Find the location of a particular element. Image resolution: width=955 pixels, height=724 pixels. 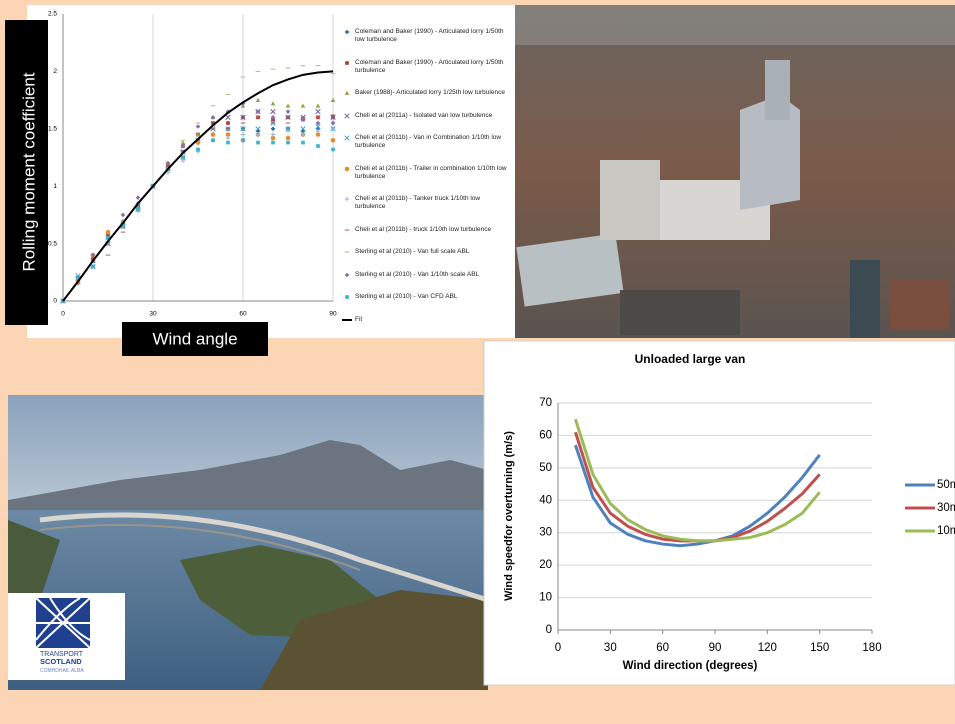

x-tick-label: 120 is located at coordinates (767, 648).